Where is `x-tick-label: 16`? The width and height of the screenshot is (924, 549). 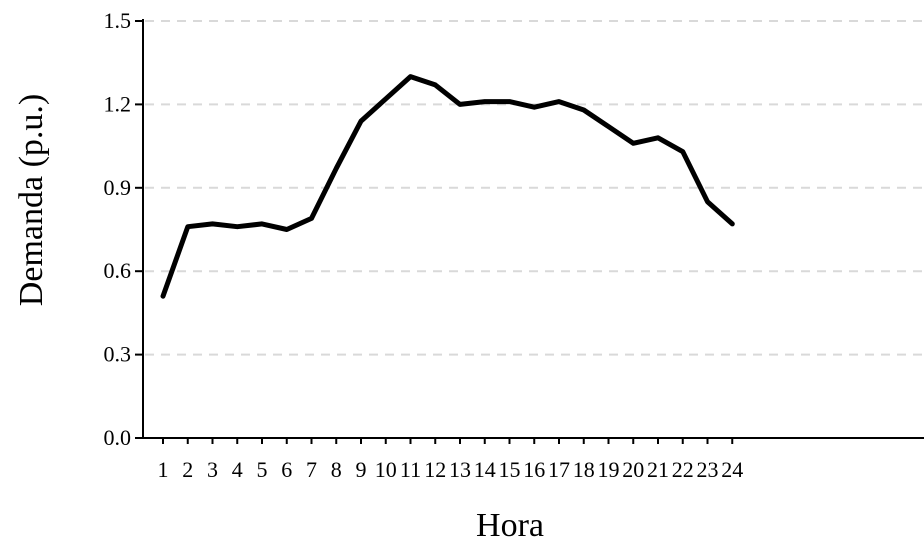
x-tick-label: 16 is located at coordinates (534, 469).